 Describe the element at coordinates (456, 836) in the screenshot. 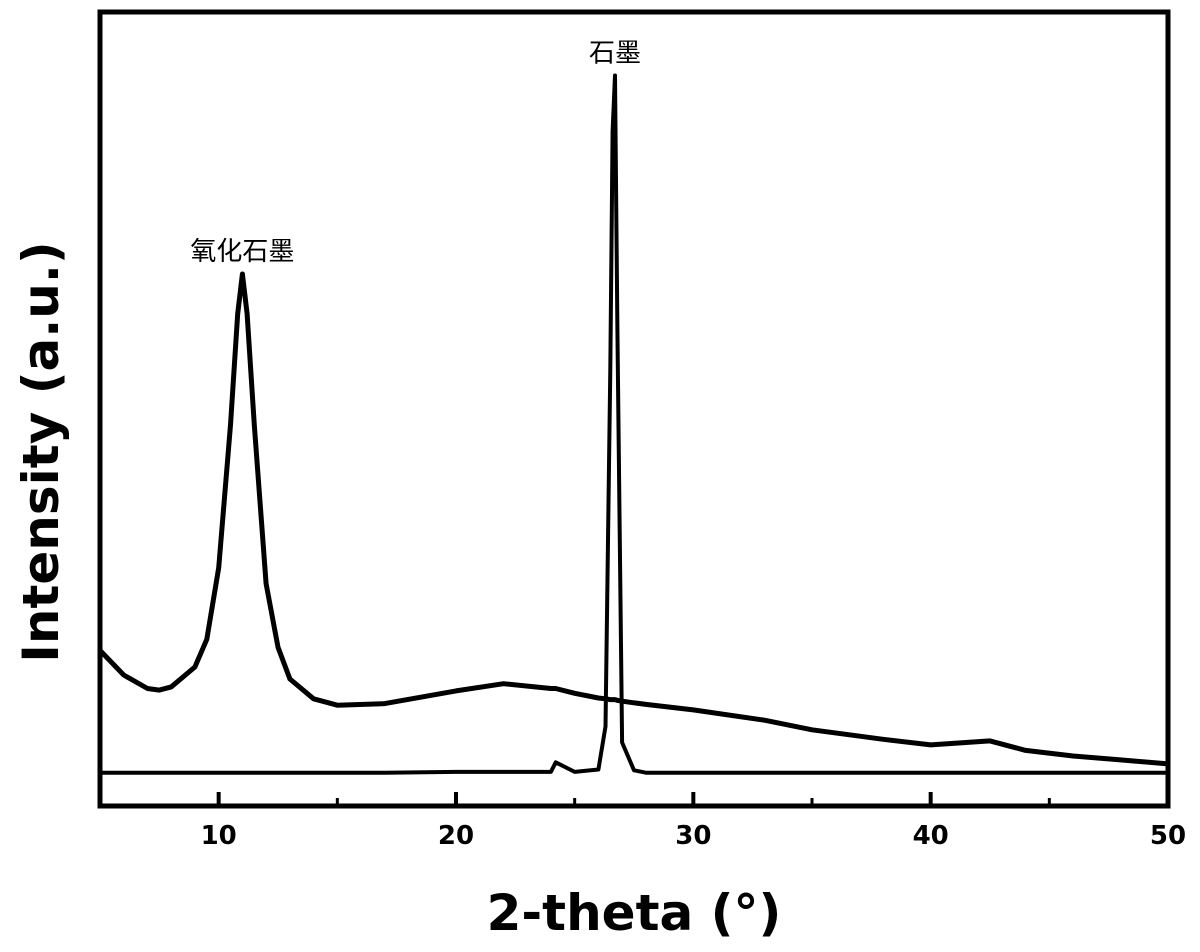

I see `x-tick-label: 20` at that location.